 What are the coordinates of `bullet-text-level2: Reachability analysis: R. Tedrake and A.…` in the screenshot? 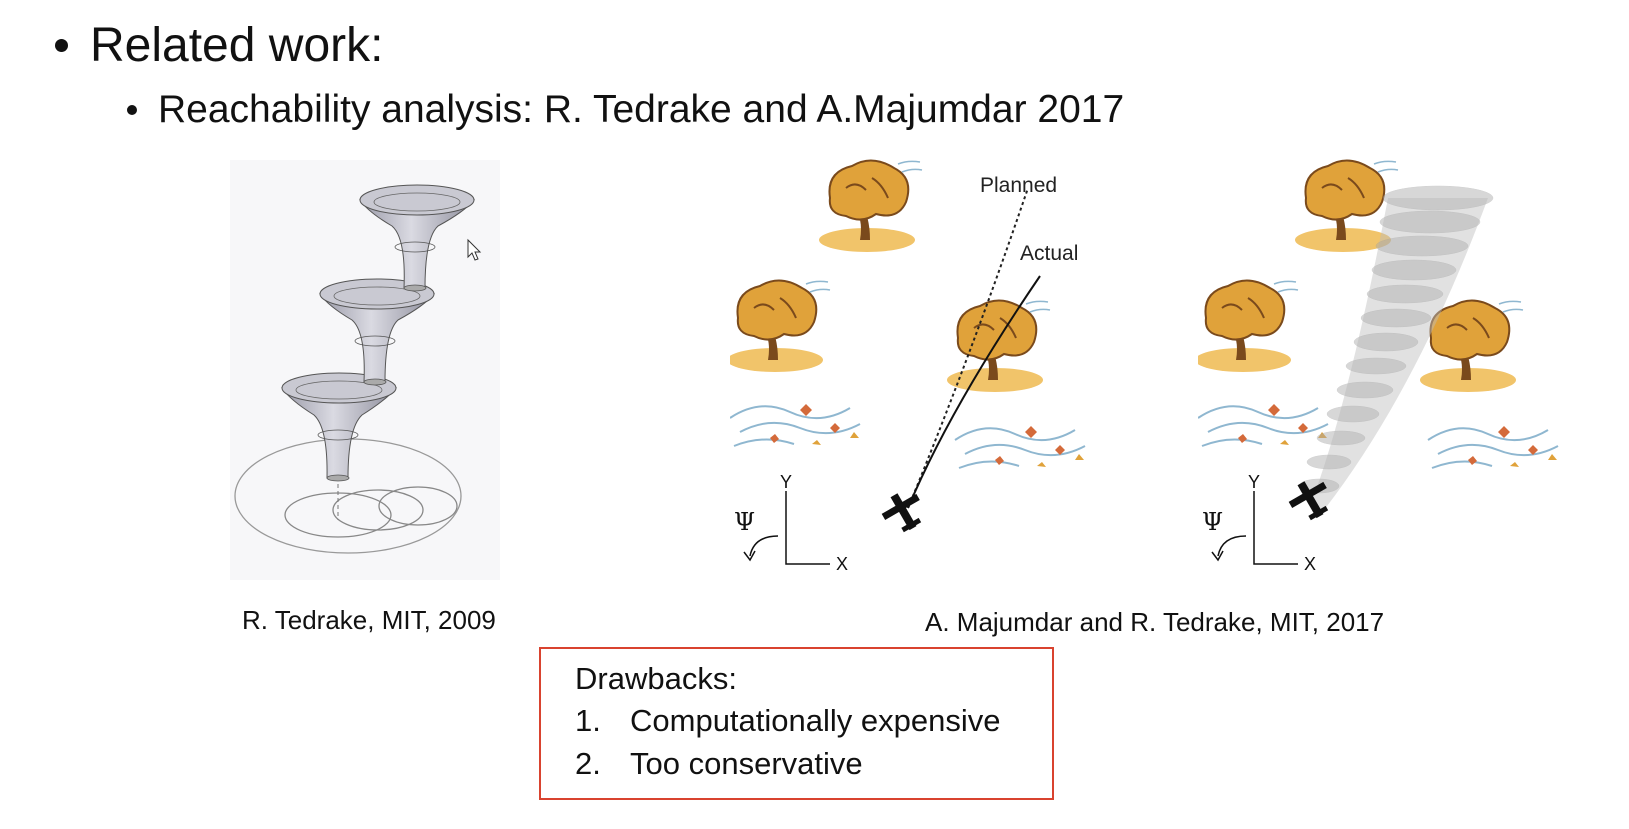 It's located at (641, 109).